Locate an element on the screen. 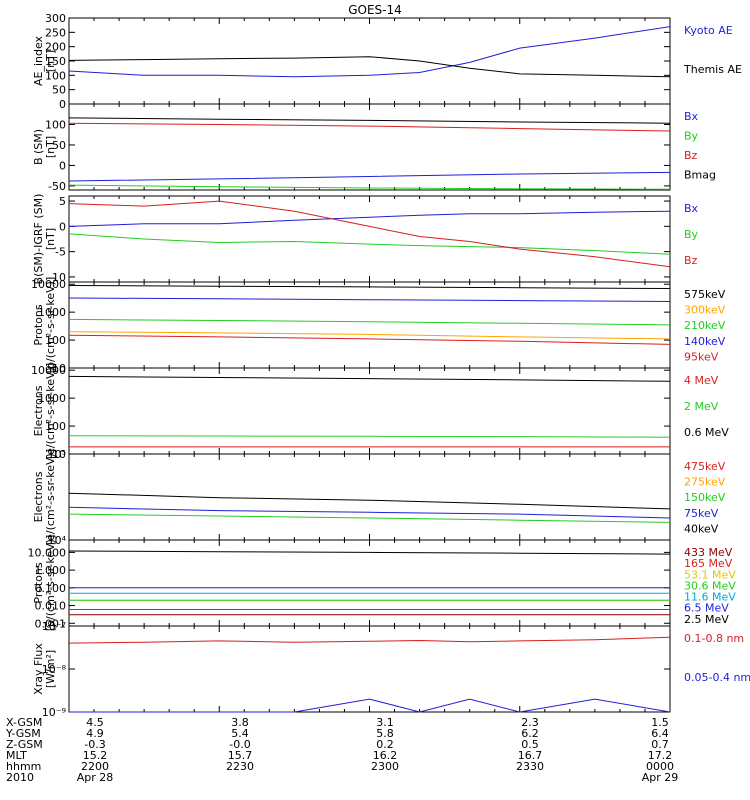 Image resolution: width=750 pixels, height=800 pixels. x-axis-row-value: 5.4 is located at coordinates (240, 733).